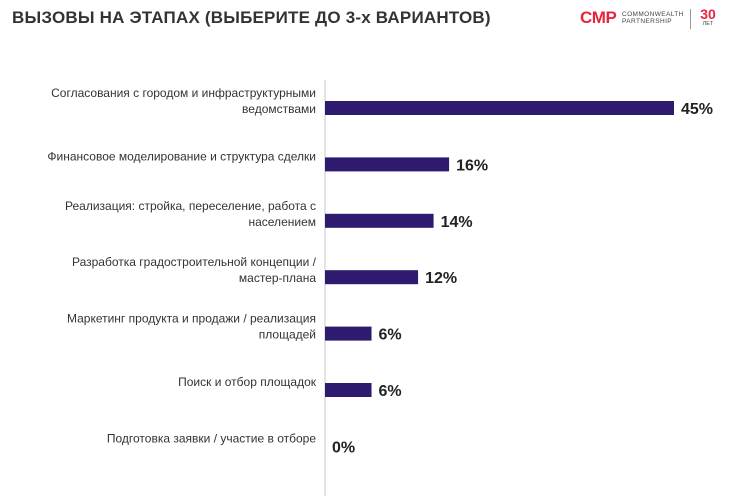 This screenshot has width=738, height=496. I want to click on logo-mark: CMP, so click(598, 17).